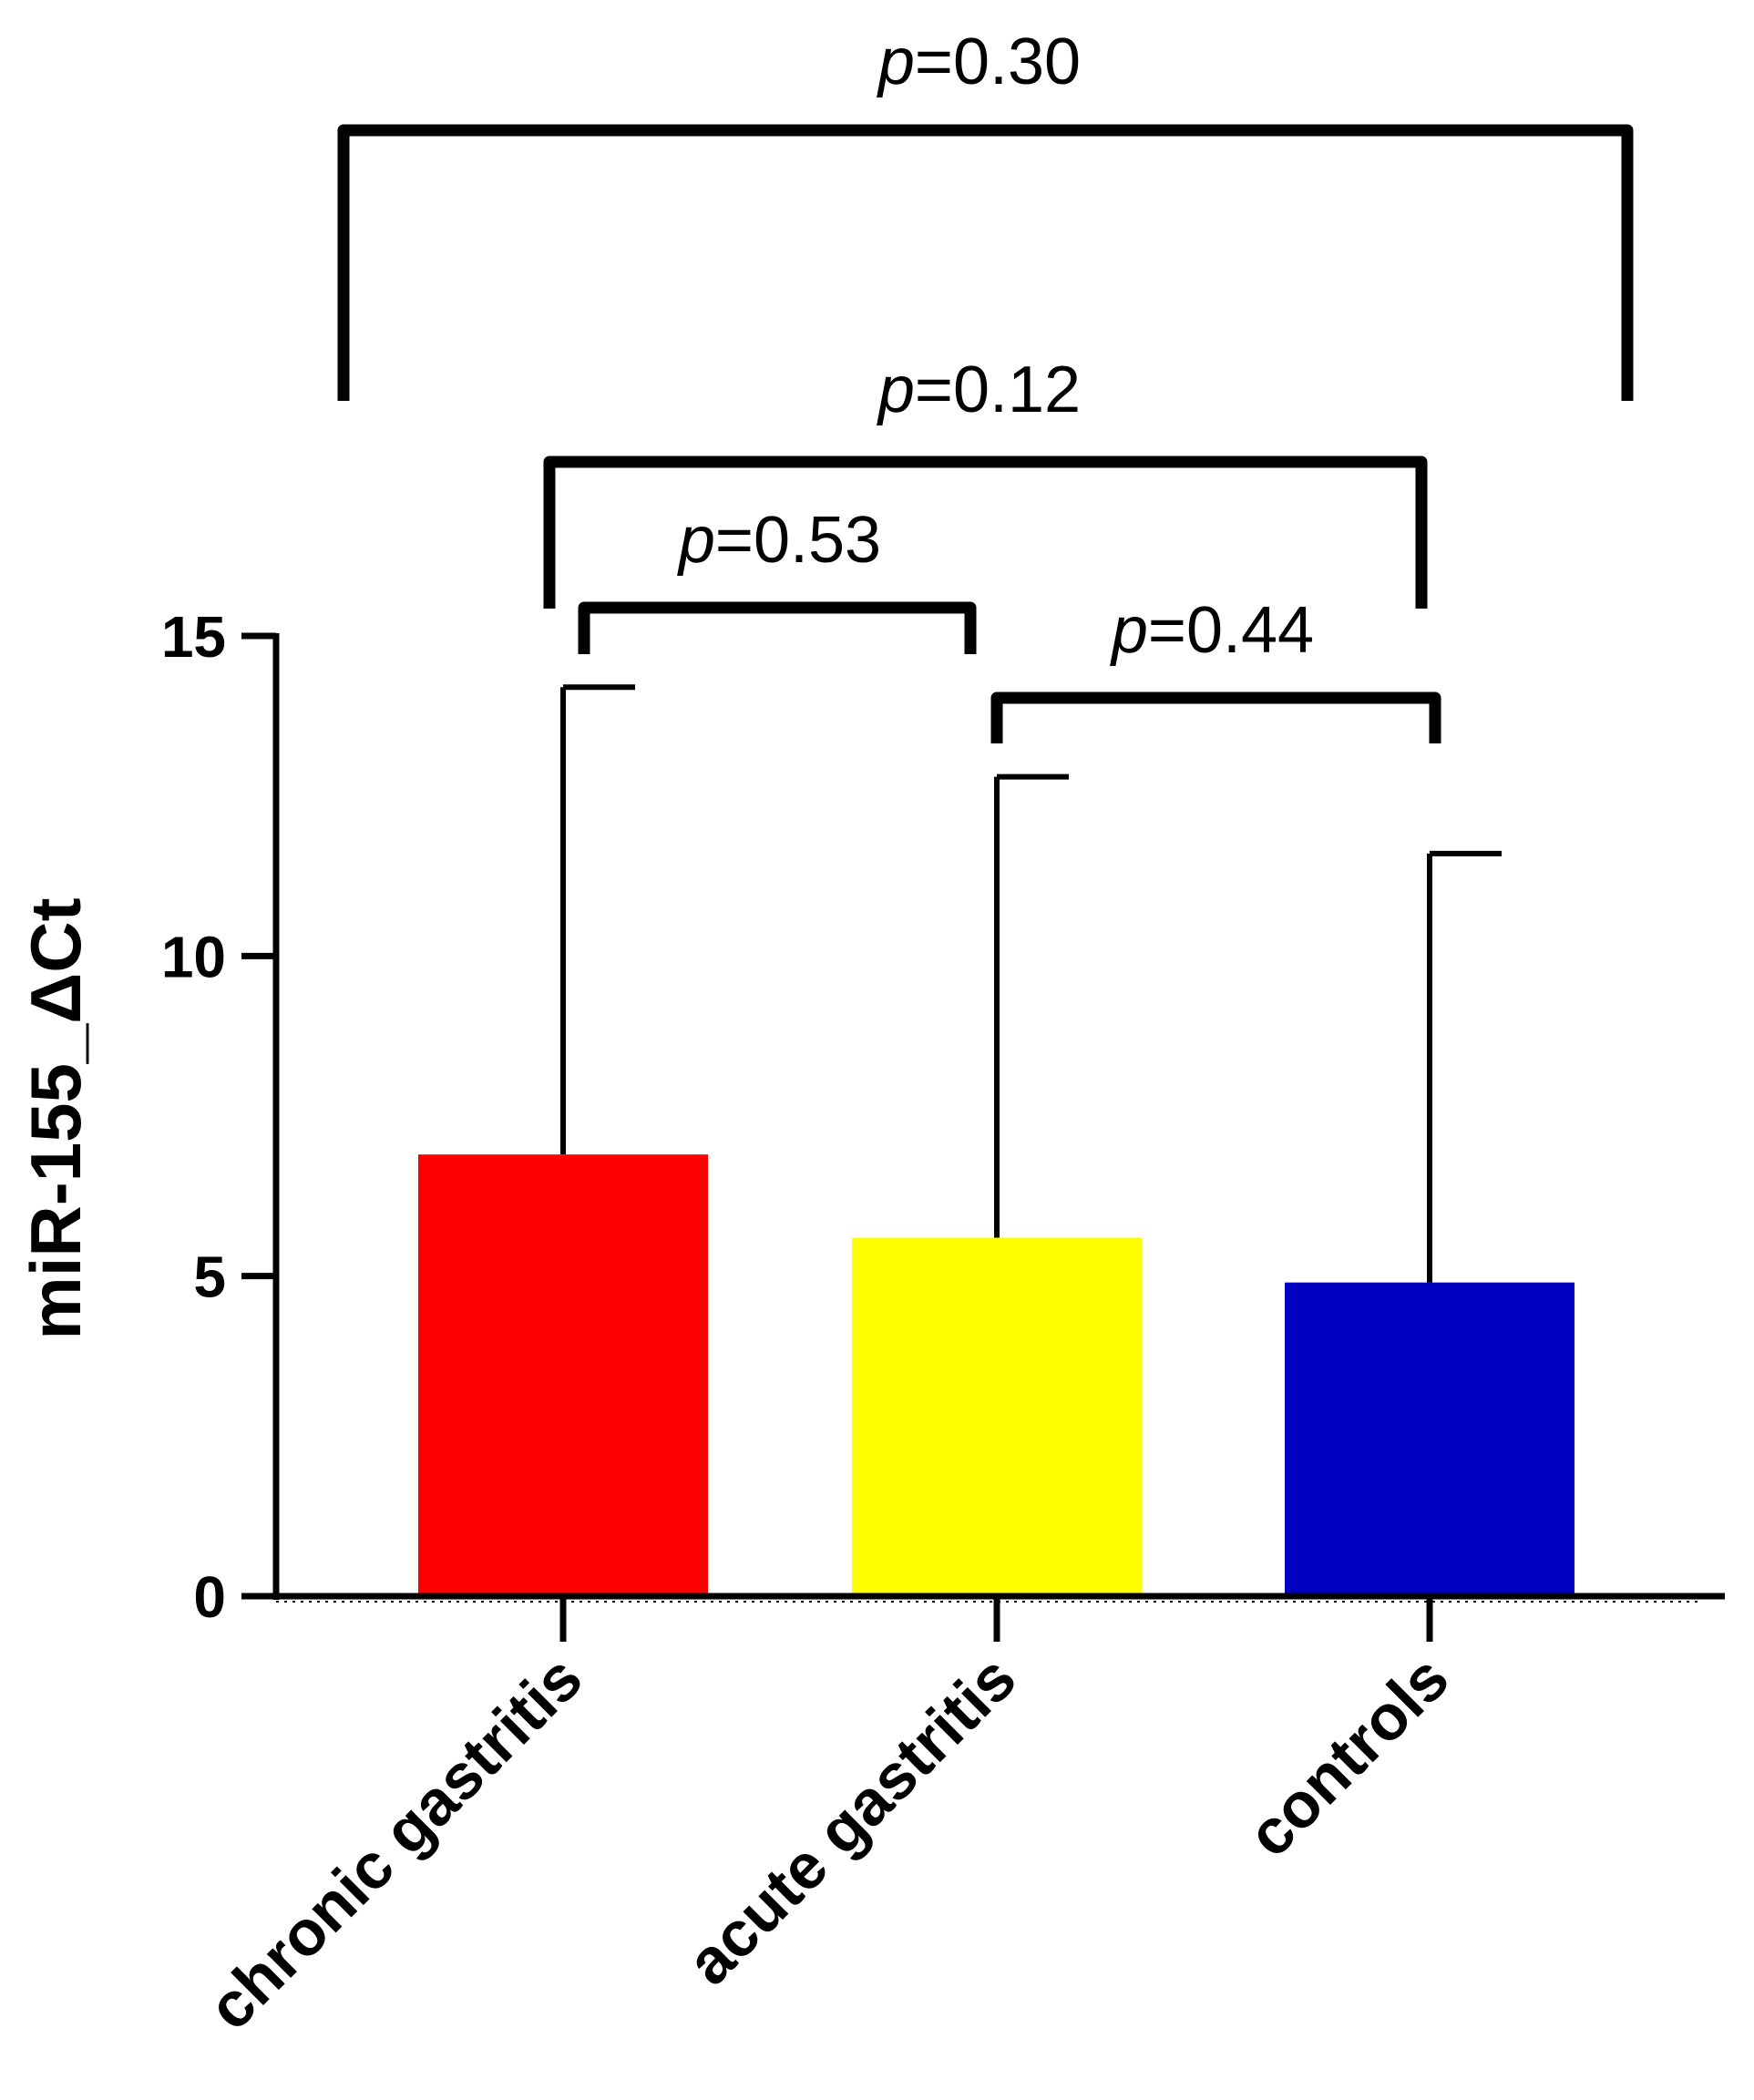  I want to click on comparison-bracket-1: p=0.30, so click(985, 214).